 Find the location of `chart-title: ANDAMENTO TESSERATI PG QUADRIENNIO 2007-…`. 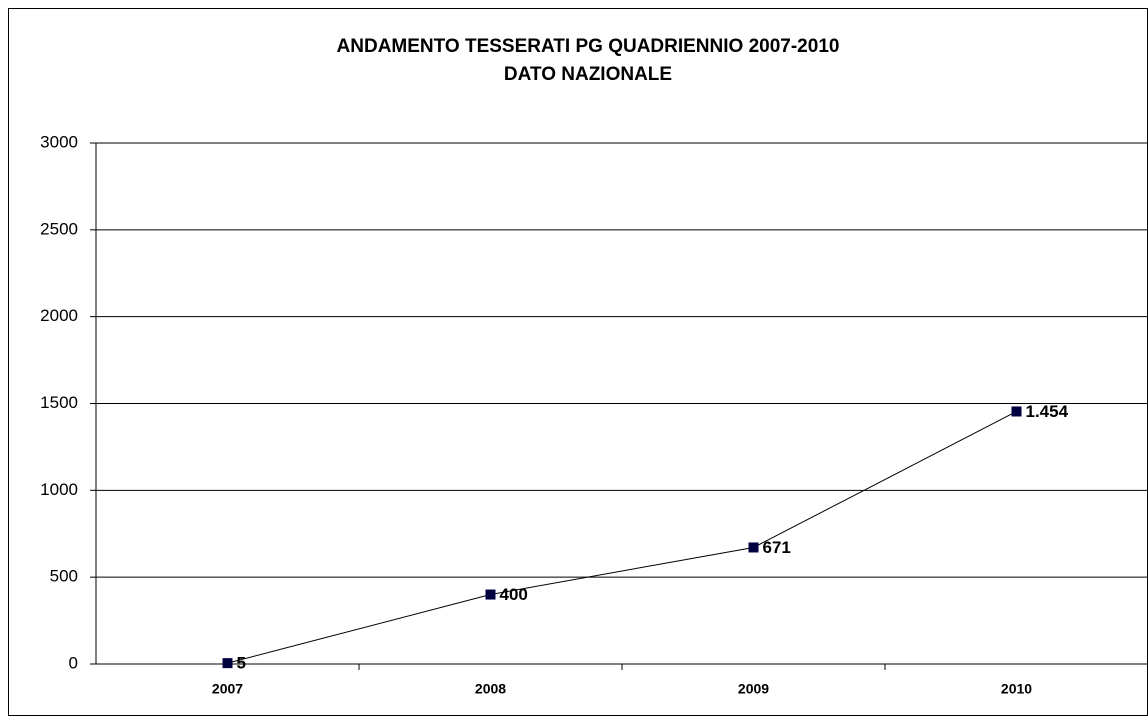

chart-title: ANDAMENTO TESSERATI PG QUADRIENNIO 2007-… is located at coordinates (588, 46).